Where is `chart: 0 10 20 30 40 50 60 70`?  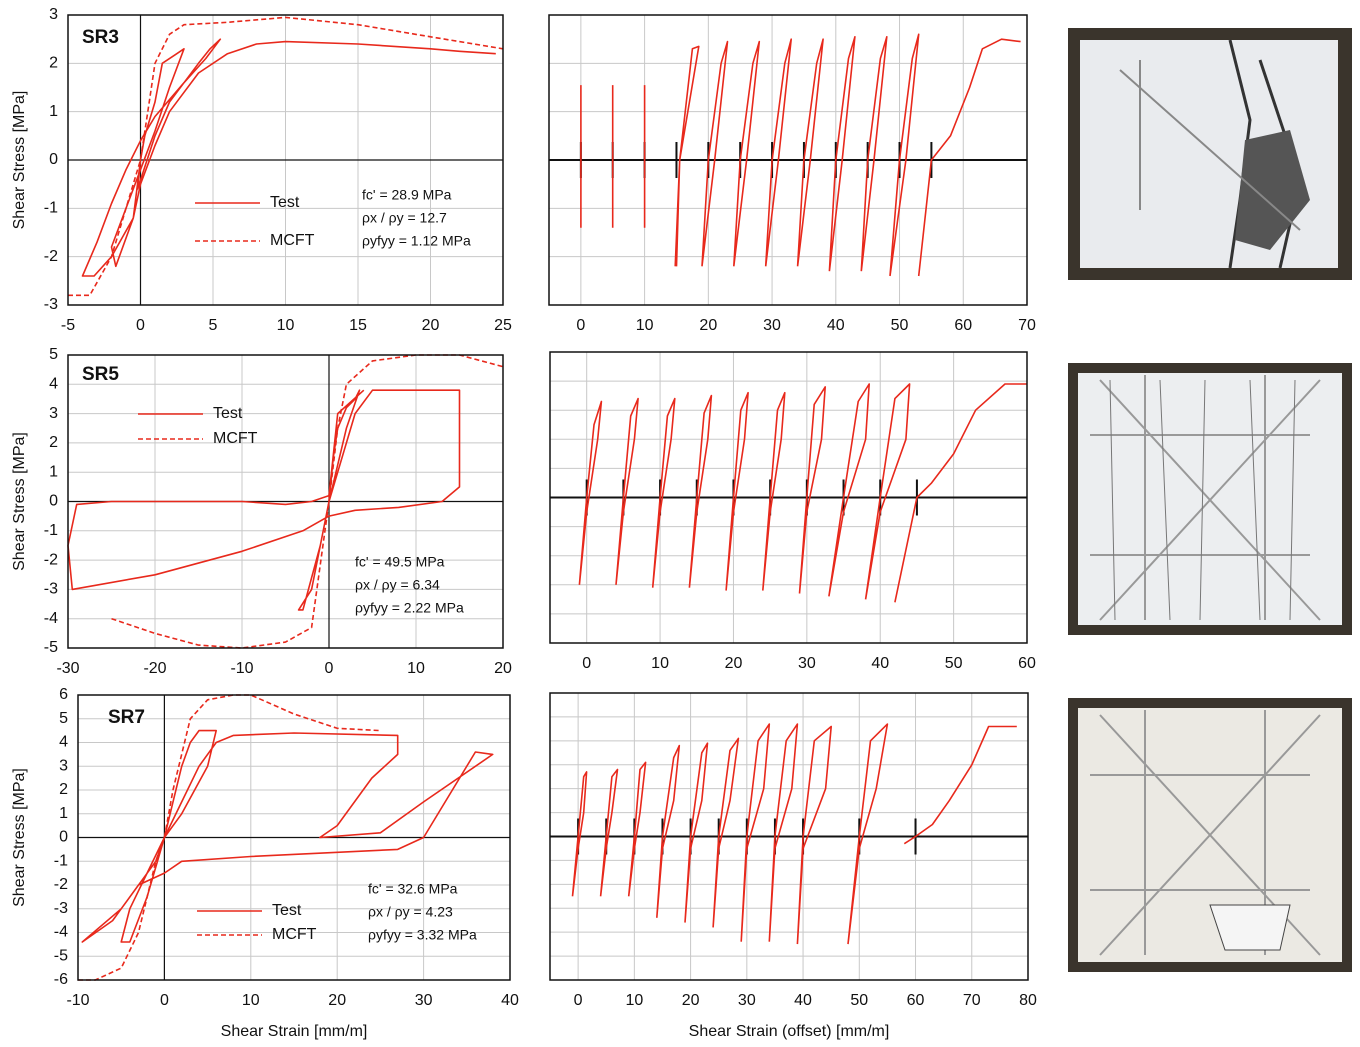 chart: 0 10 20 30 40 50 60 70 is located at coordinates (792, 174).